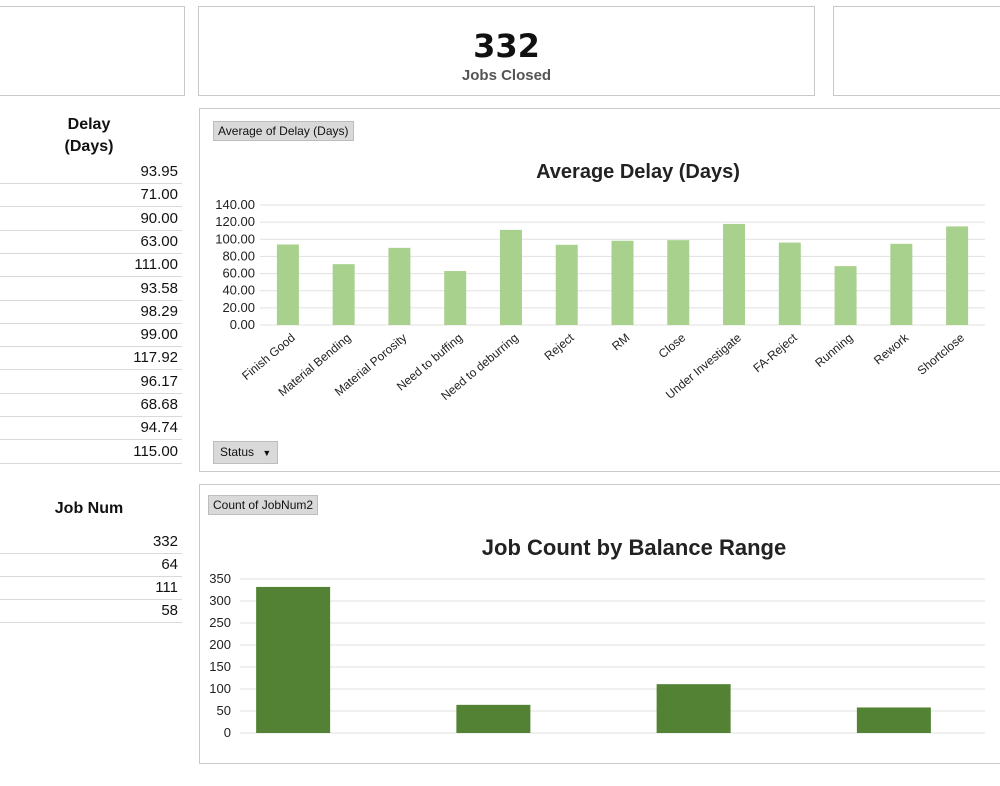 The height and width of the screenshot is (786, 1000). Describe the element at coordinates (227, 732) in the screenshot. I see `count-y-tick: 0` at that location.